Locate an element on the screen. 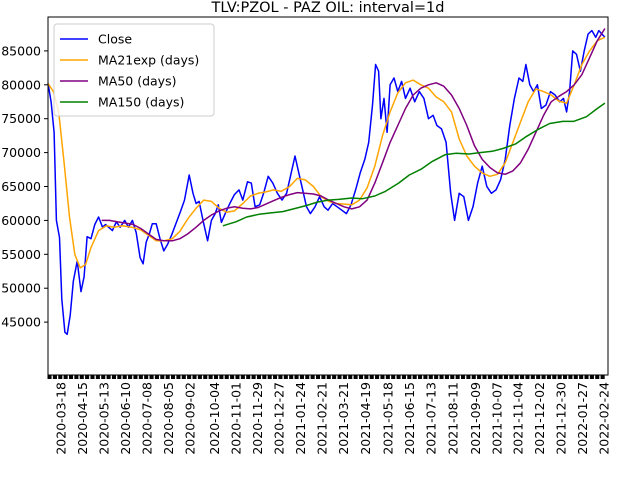  legend-box is located at coordinates (134, 70).